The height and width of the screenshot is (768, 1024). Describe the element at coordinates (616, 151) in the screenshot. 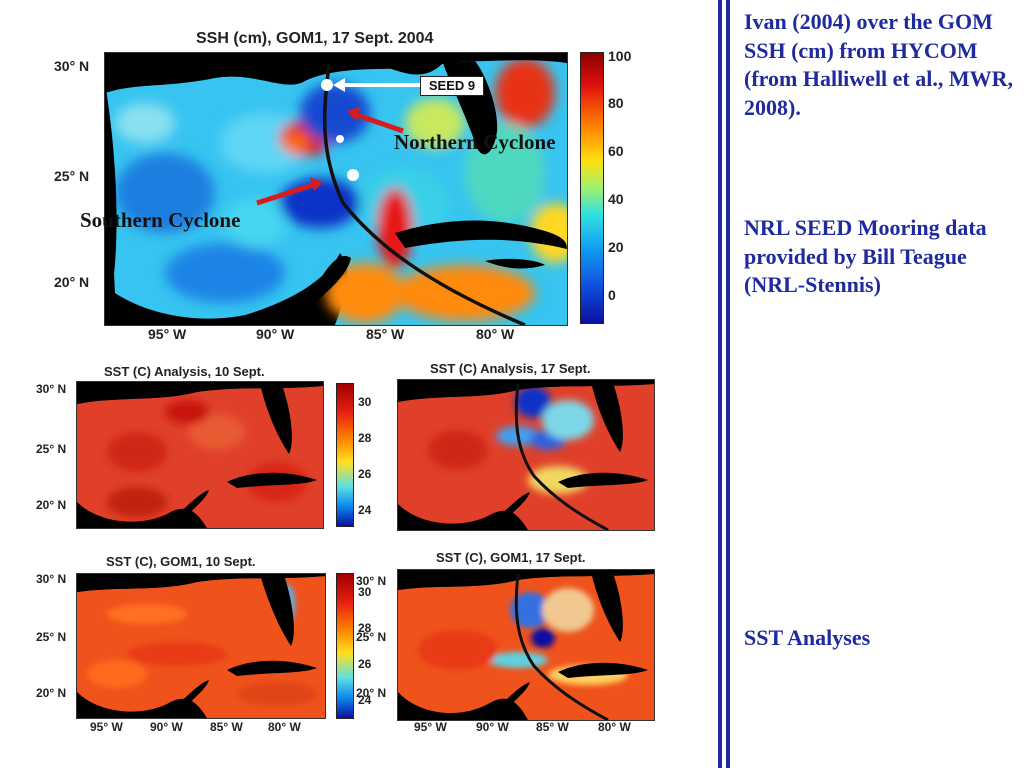

I see `ssh-cb-60: 60` at that location.